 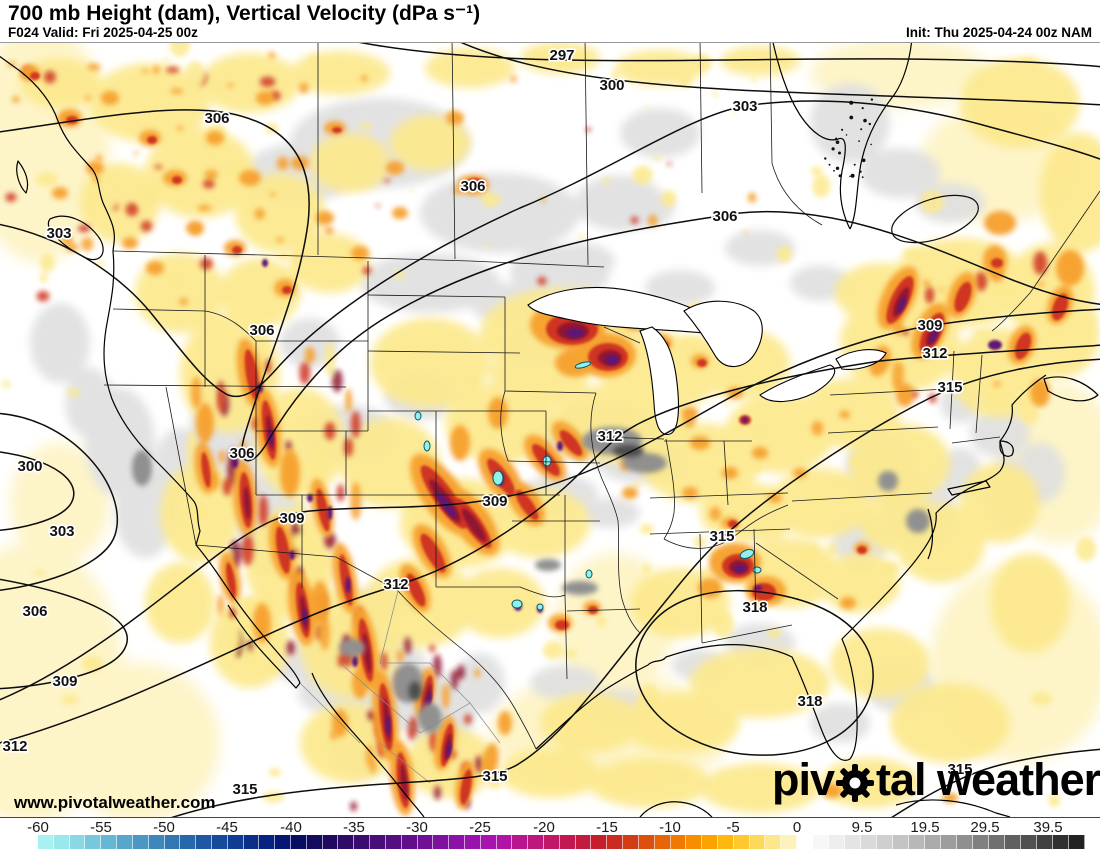 What do you see at coordinates (417, 827) in the screenshot?
I see `colorbar-tick: -30` at bounding box center [417, 827].